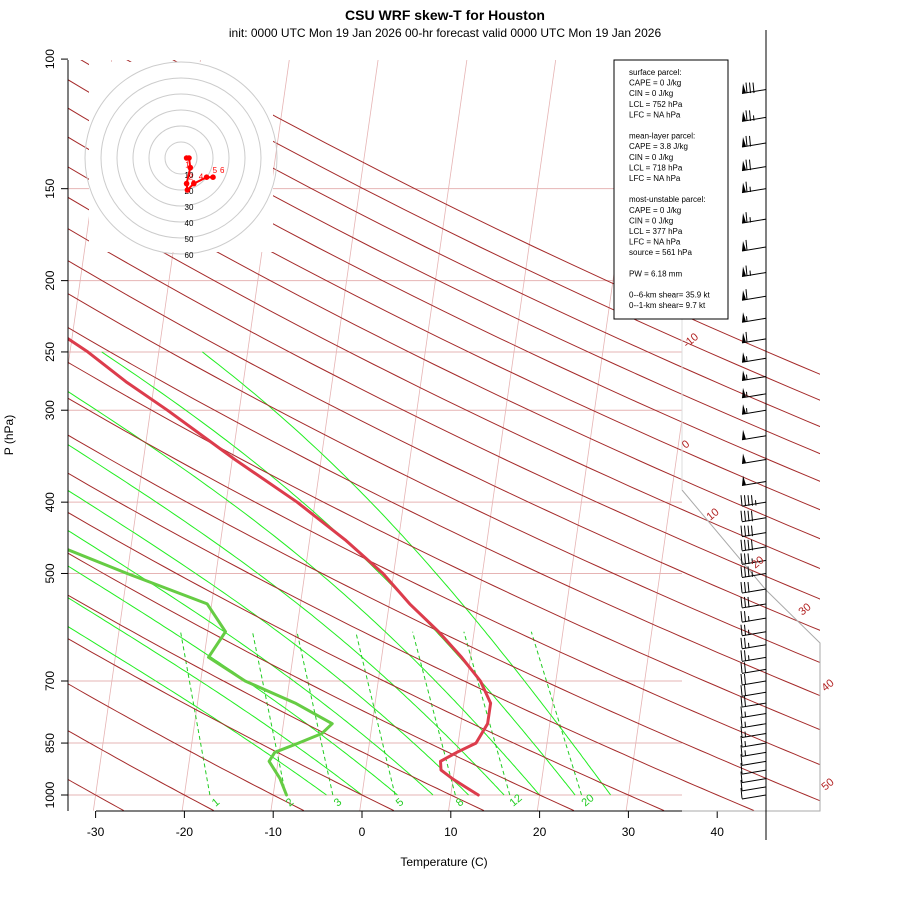 Image resolution: width=900 pixels, height=900 pixels. Describe the element at coordinates (660, 252) in the screenshot. I see `info-line: source = 561 hPa` at that location.